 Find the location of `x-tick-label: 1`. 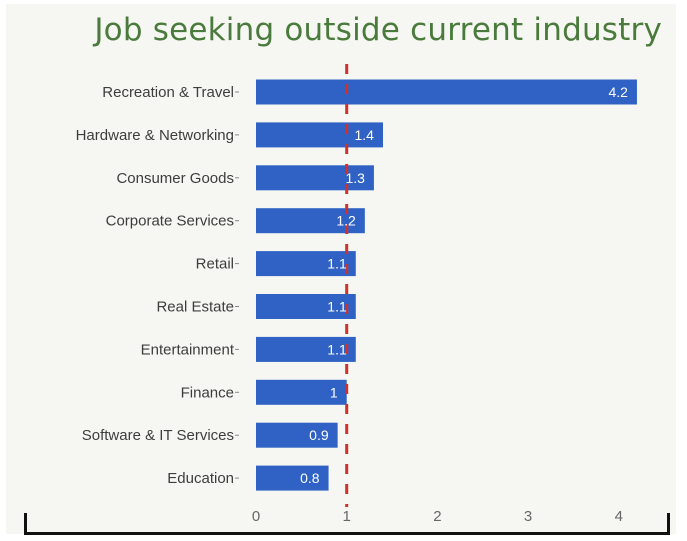

x-tick-label: 1 is located at coordinates (347, 516).